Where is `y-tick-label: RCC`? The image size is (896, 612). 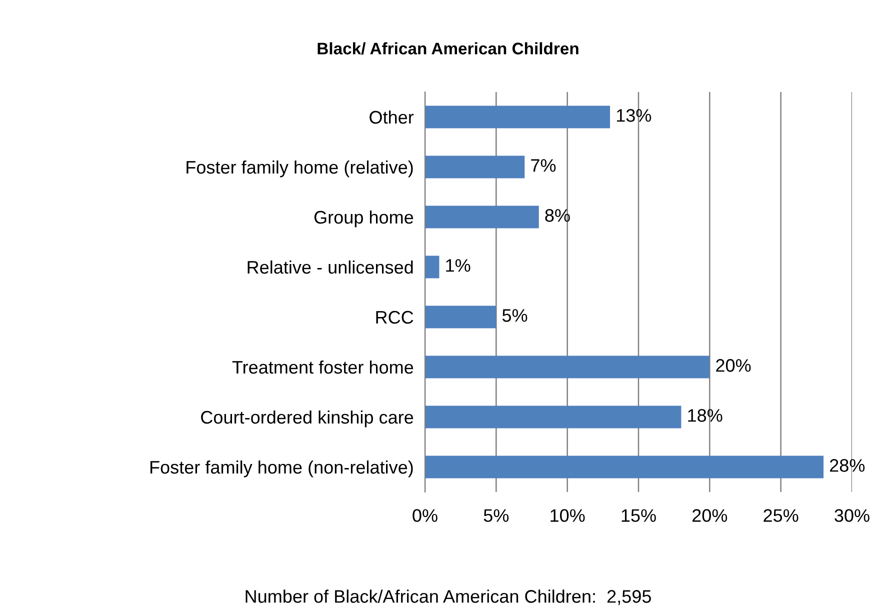 y-tick-label: RCC is located at coordinates (395, 317).